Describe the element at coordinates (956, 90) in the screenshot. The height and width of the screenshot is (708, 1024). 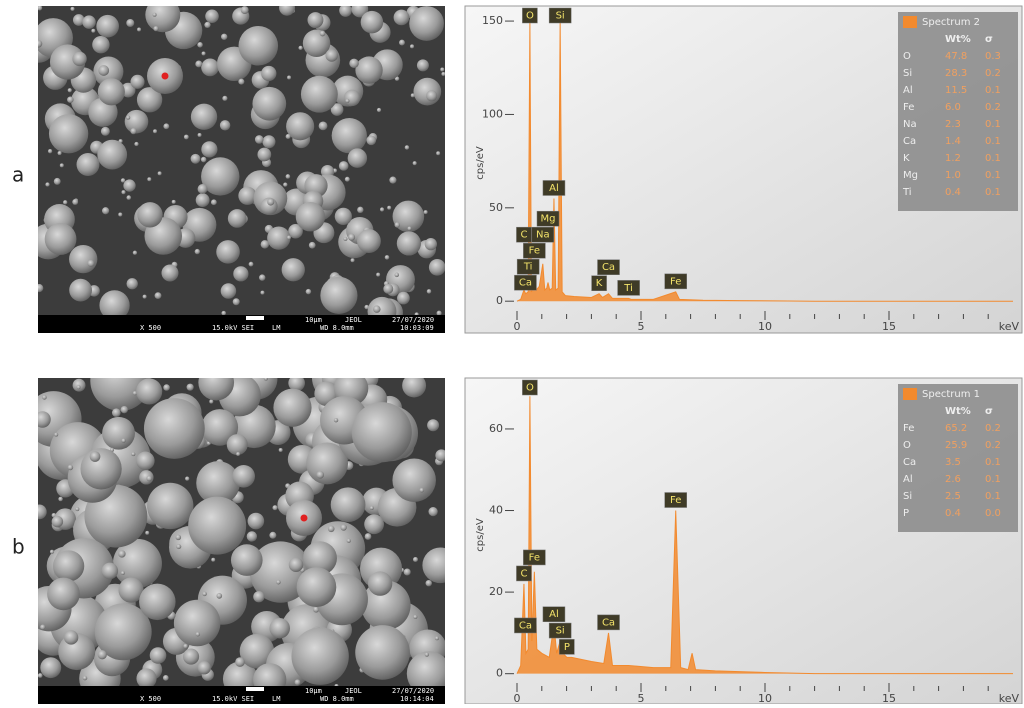
I see `table-wt: 11.5` at that location.